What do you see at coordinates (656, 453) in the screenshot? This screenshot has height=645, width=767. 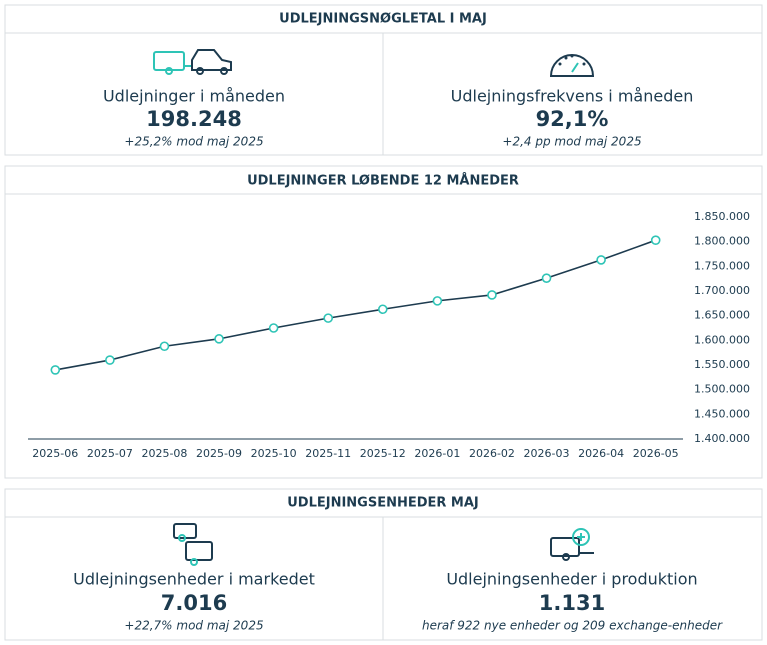 I see `x-tick-label: 2026-05` at bounding box center [656, 453].